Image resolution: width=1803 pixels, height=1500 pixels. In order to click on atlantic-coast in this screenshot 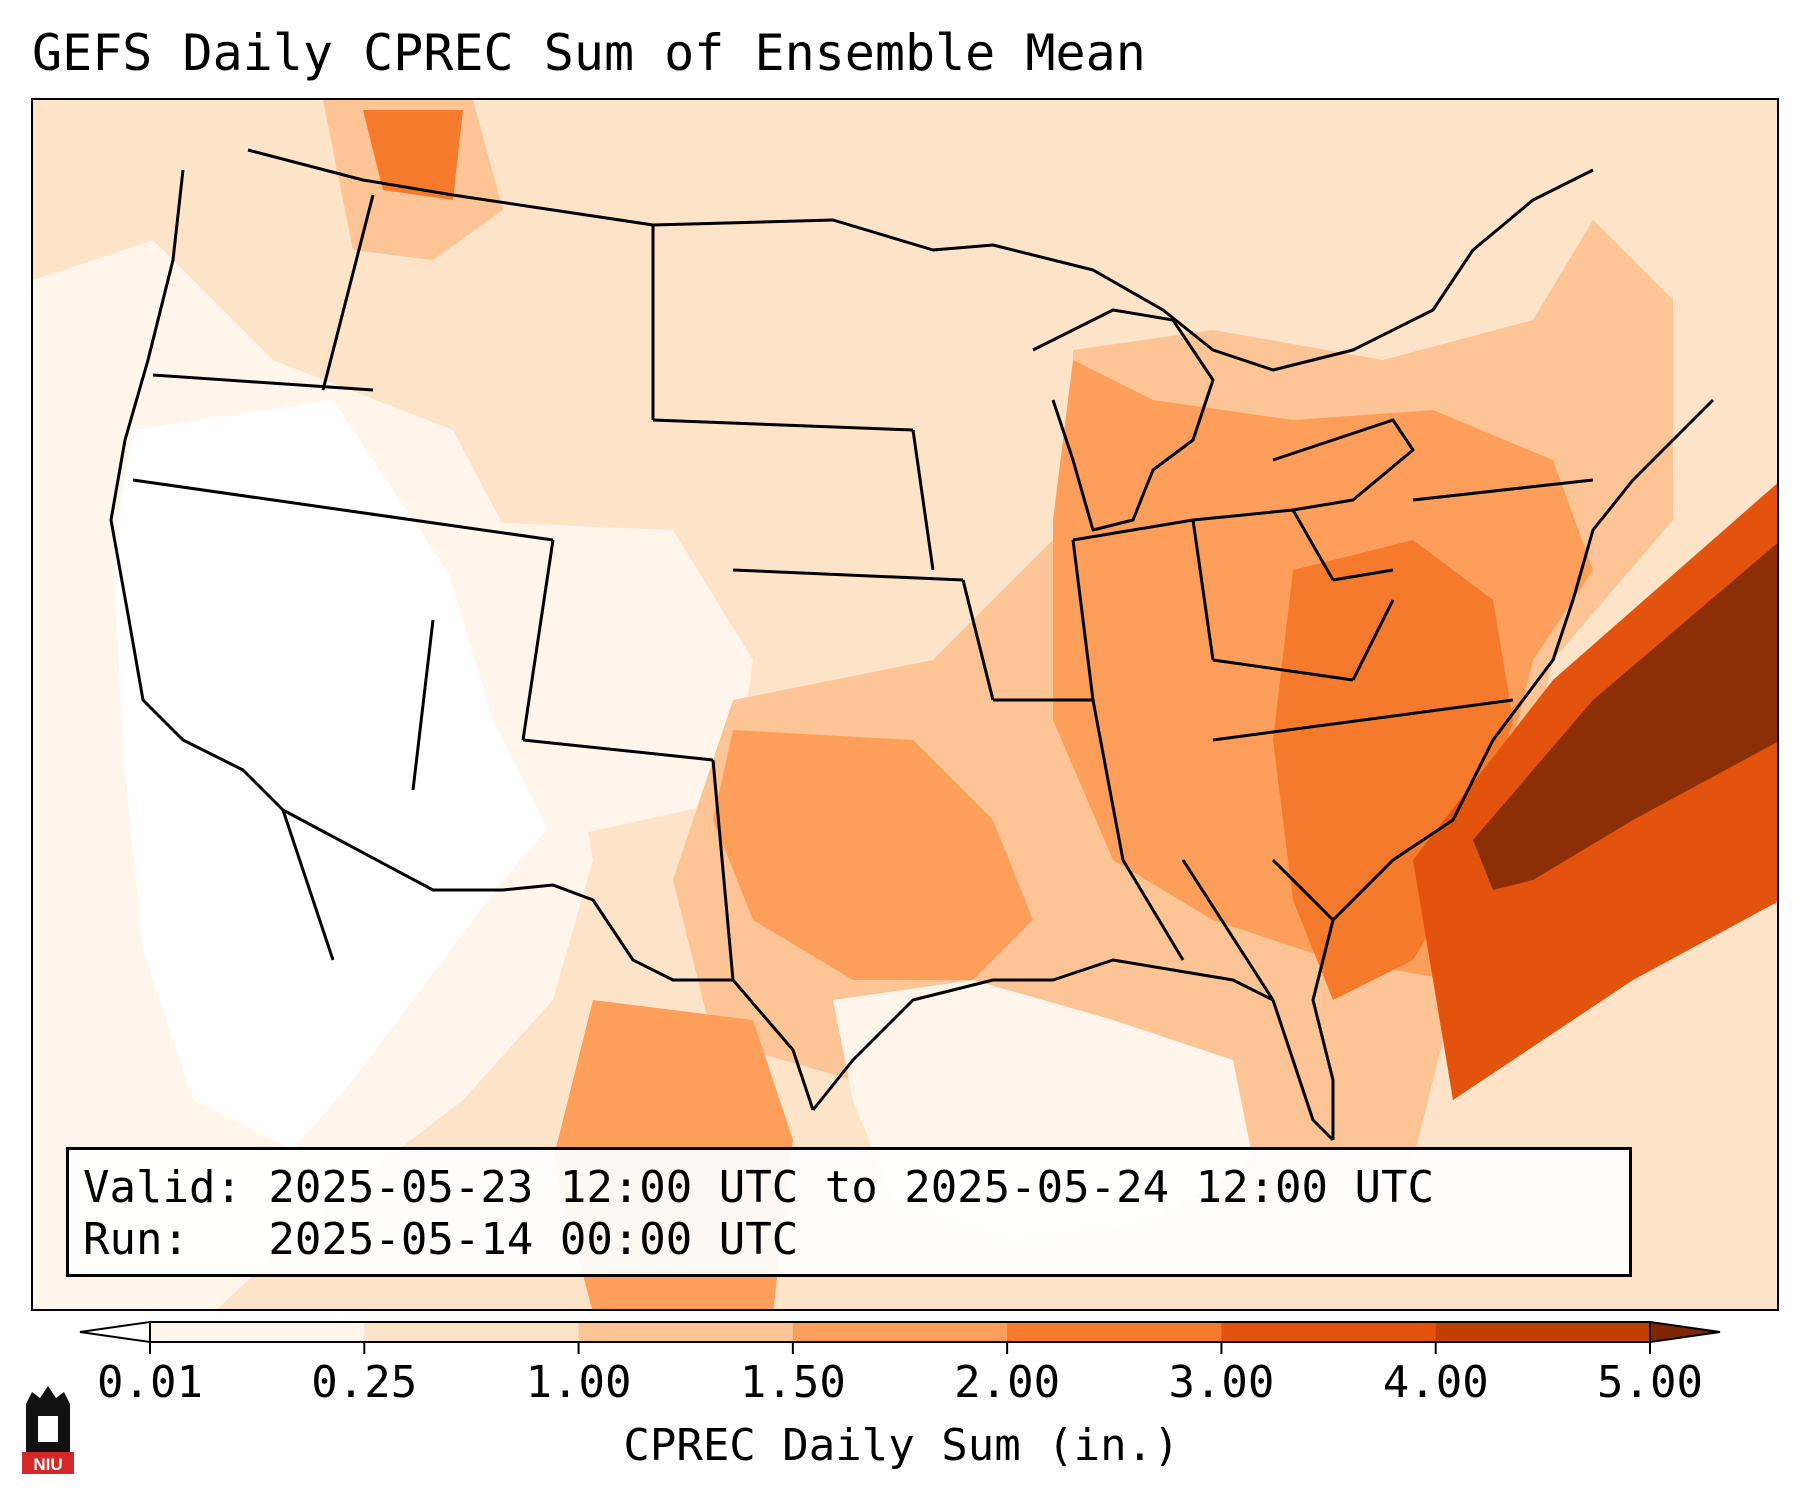, I will do `click(1513, 769)`.